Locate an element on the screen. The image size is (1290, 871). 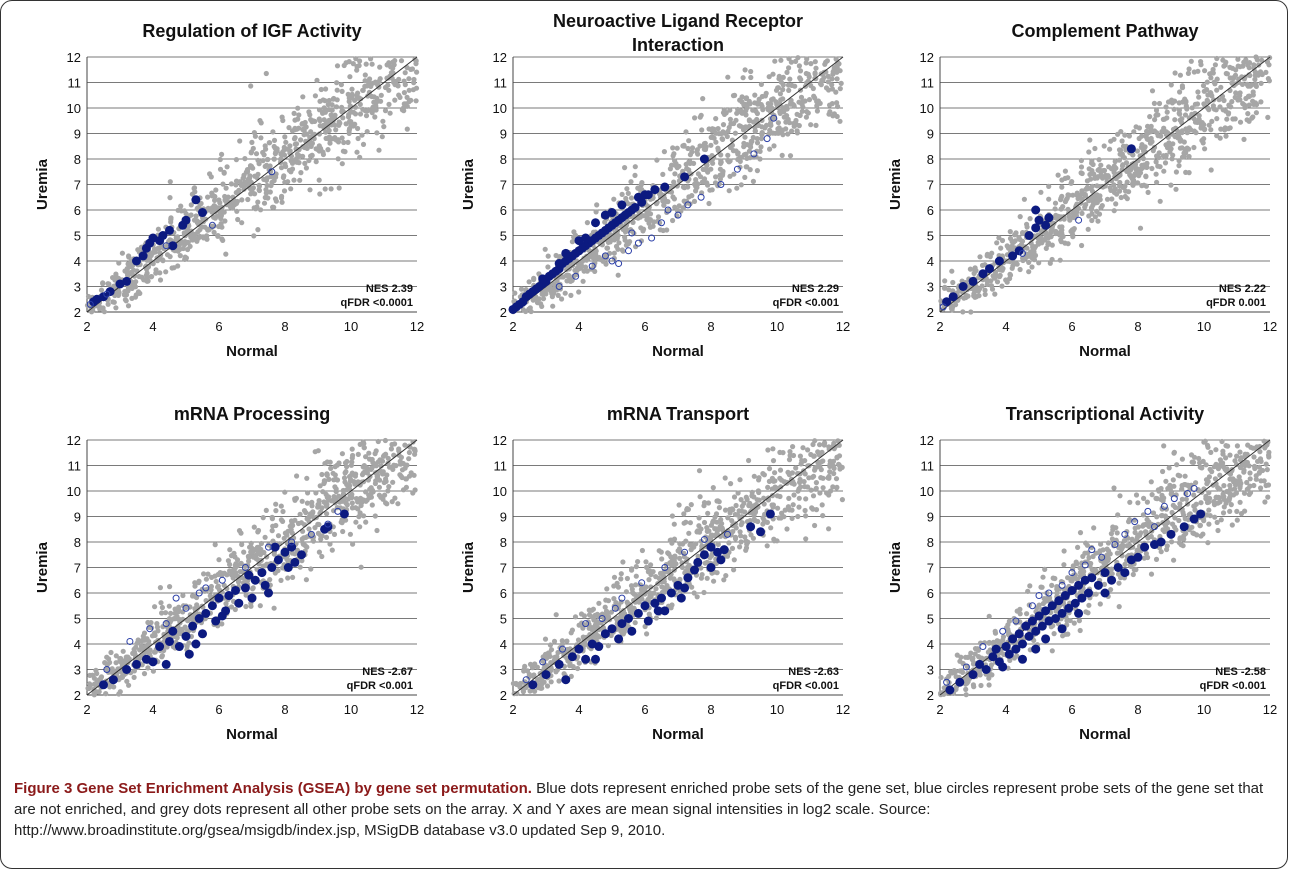
x-axis-label: Normal is located at coordinates (678, 351).